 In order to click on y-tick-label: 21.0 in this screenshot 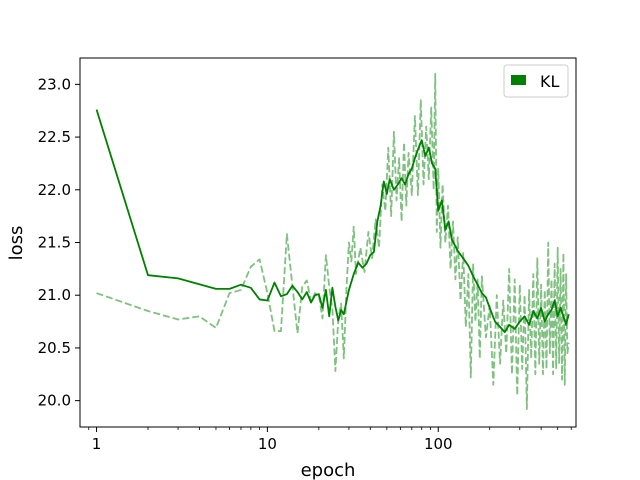, I will do `click(54, 295)`.